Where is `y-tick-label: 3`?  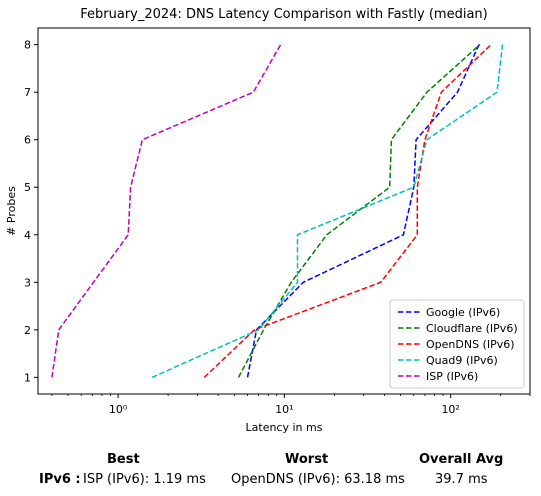
y-tick-label: 3 is located at coordinates (27, 282).